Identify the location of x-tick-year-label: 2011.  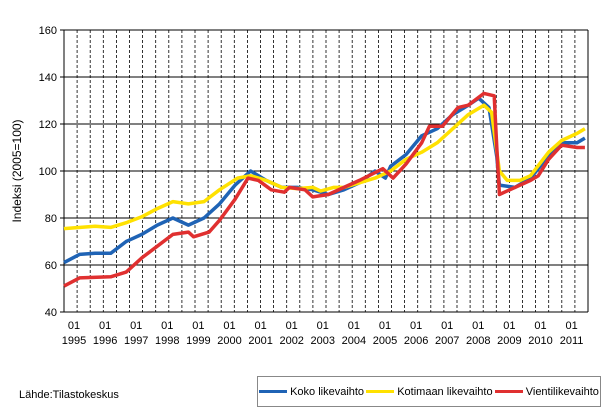
(572, 341).